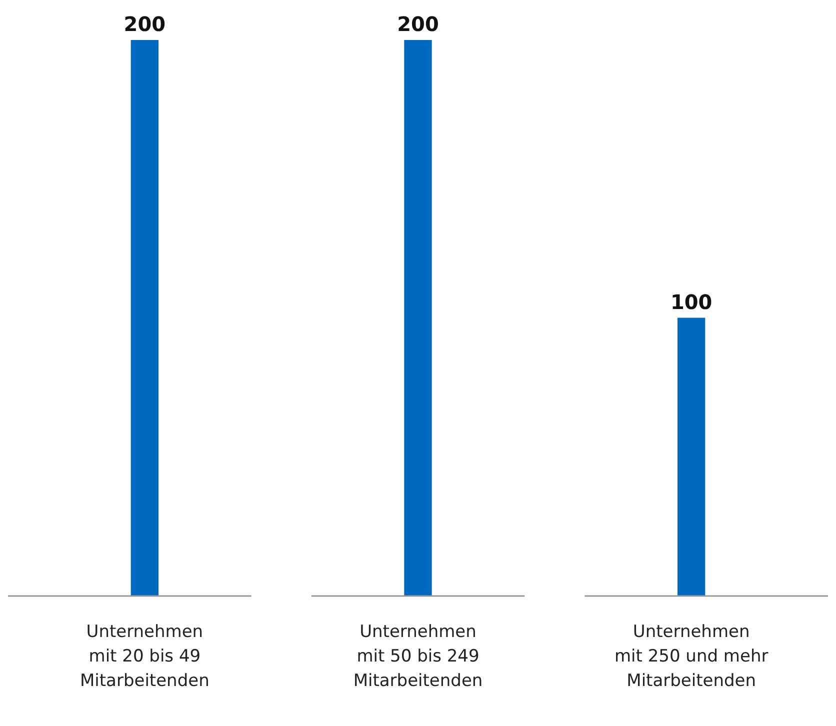  I want to click on x-tick-label: Unternehmen mit 250 und mehr Mitarbeitenden, so click(691, 657).